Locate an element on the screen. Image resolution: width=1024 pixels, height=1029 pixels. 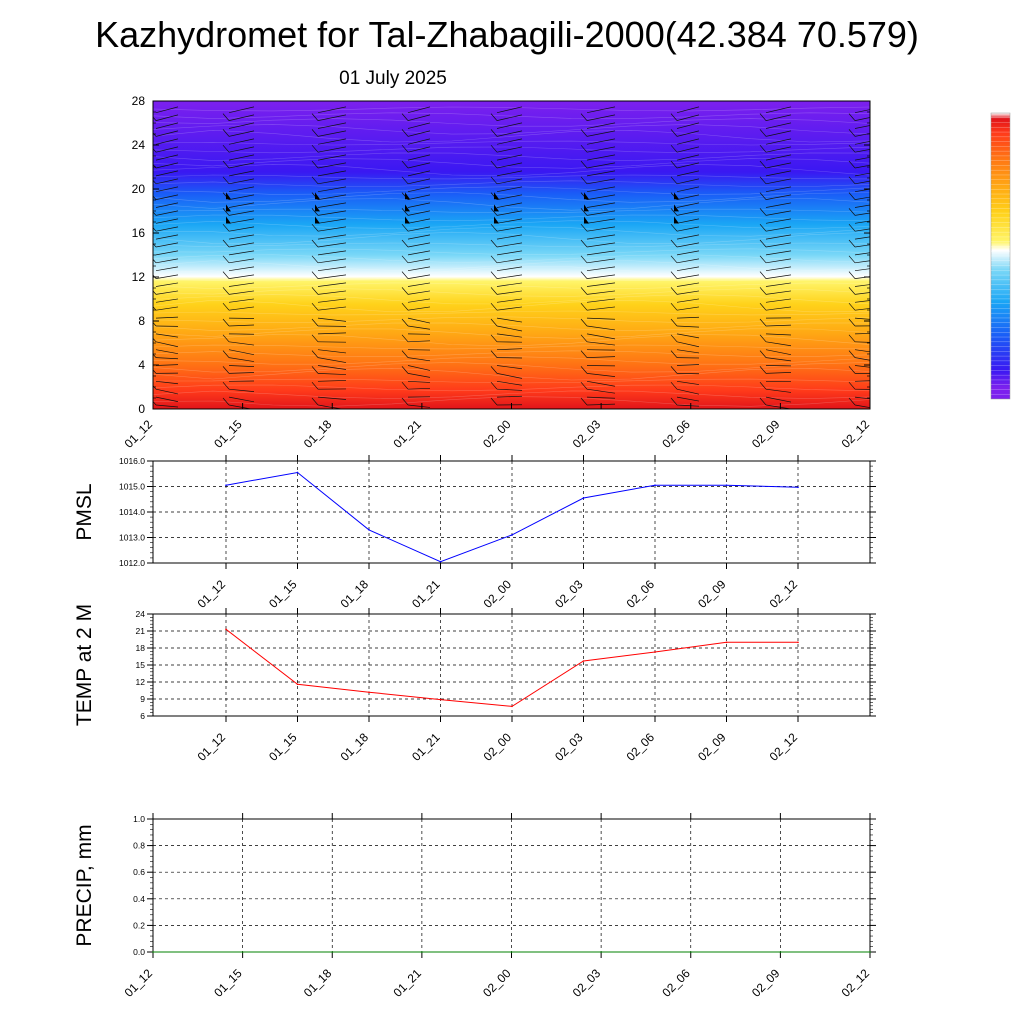
temp-xtick-label: 01_21 is located at coordinates (426, 747).